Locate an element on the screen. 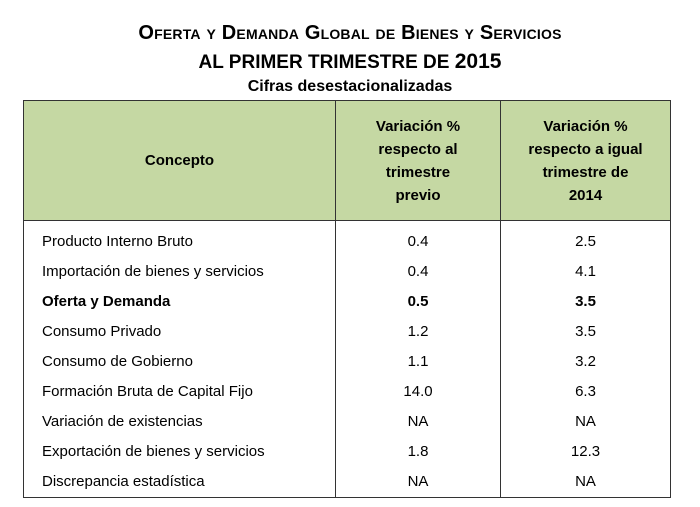  table-row: Importación de bienes y servicios 0.4 4.1 is located at coordinates (347, 271).